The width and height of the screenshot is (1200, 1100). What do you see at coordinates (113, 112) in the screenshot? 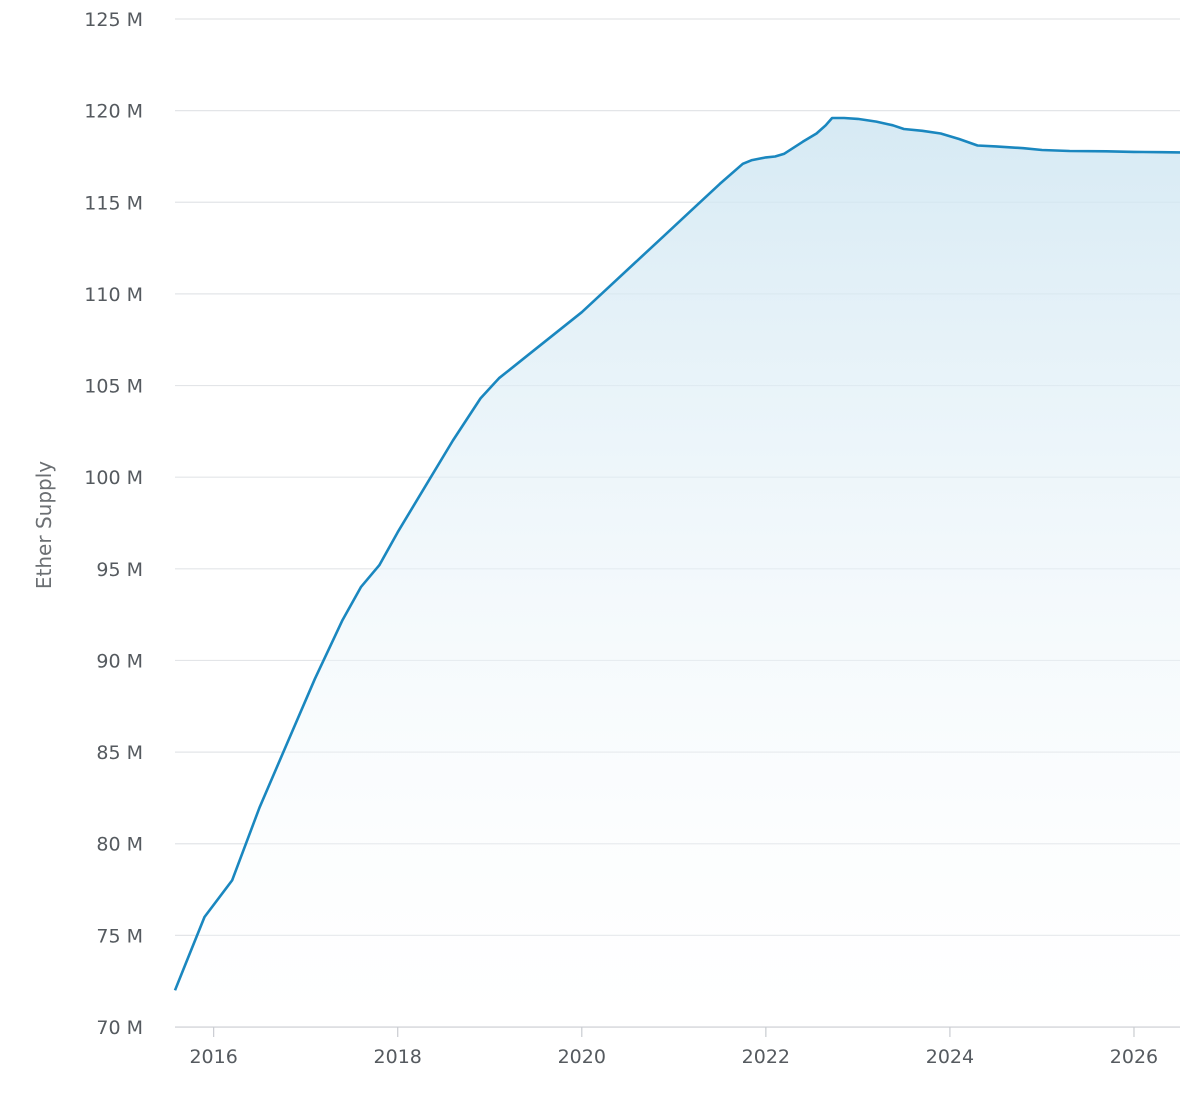
I see `y-tick-label: 120 M` at bounding box center [113, 112].